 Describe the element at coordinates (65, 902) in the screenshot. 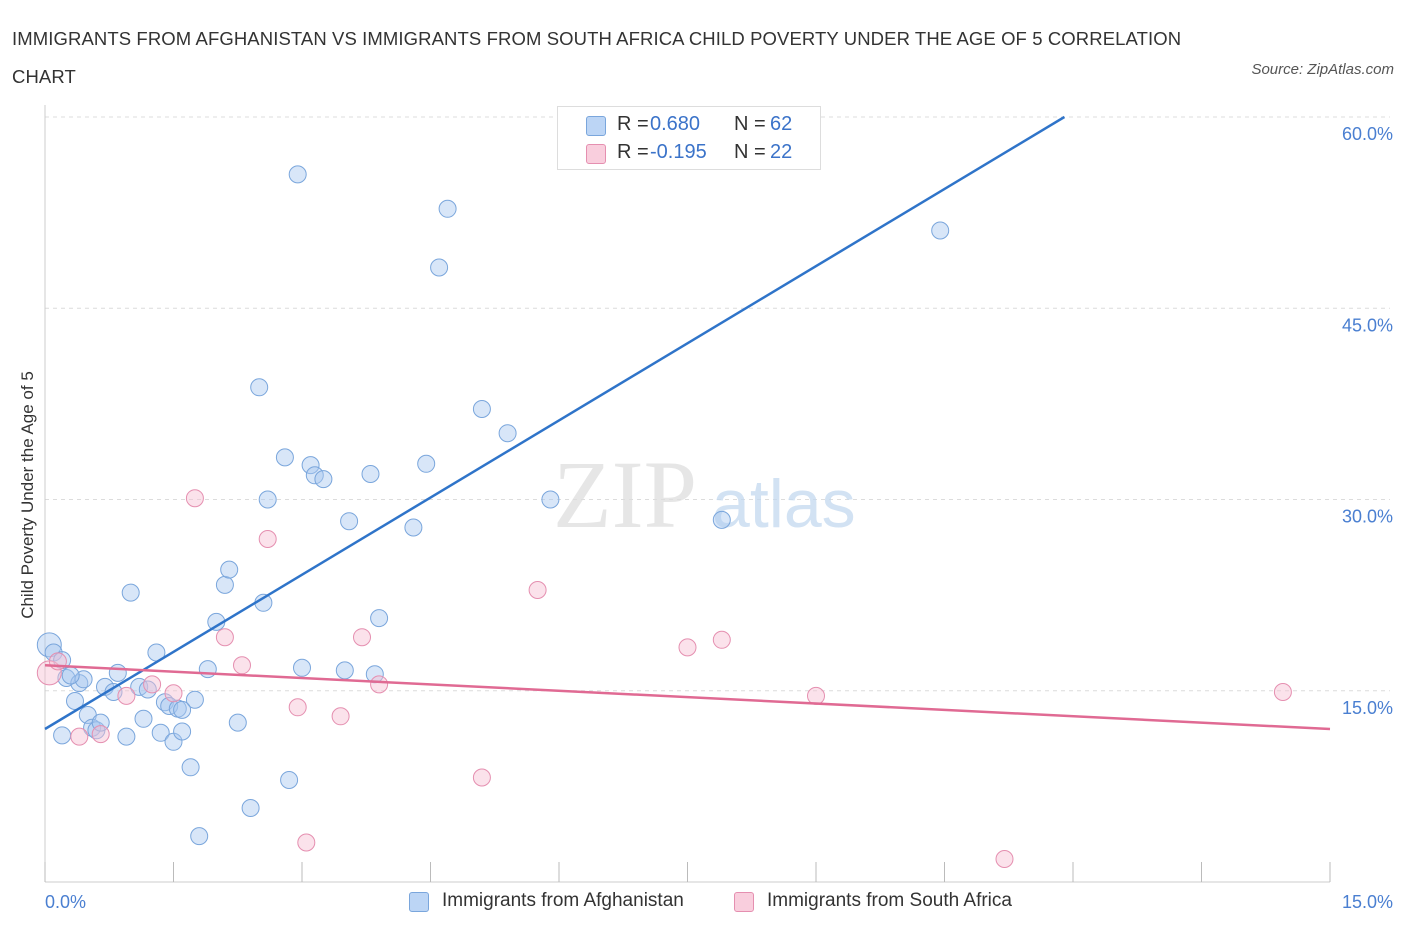

I see `x-tick-label: 0.0%` at that location.